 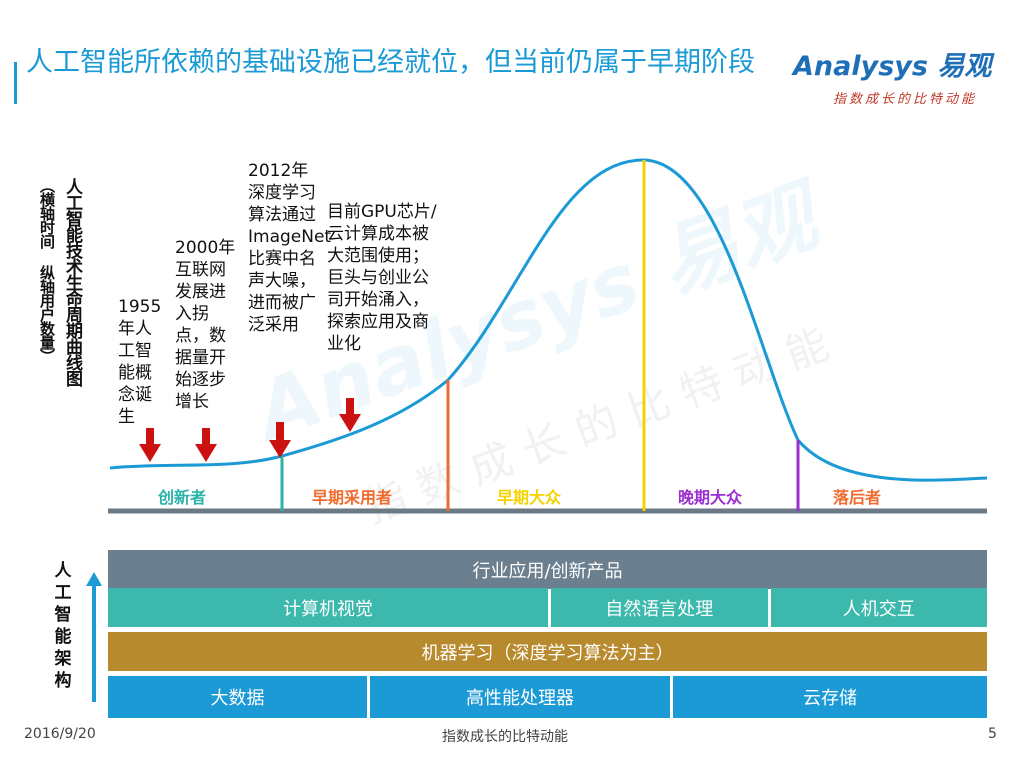 I want to click on milestone-marker-2000, so click(x=206, y=445).